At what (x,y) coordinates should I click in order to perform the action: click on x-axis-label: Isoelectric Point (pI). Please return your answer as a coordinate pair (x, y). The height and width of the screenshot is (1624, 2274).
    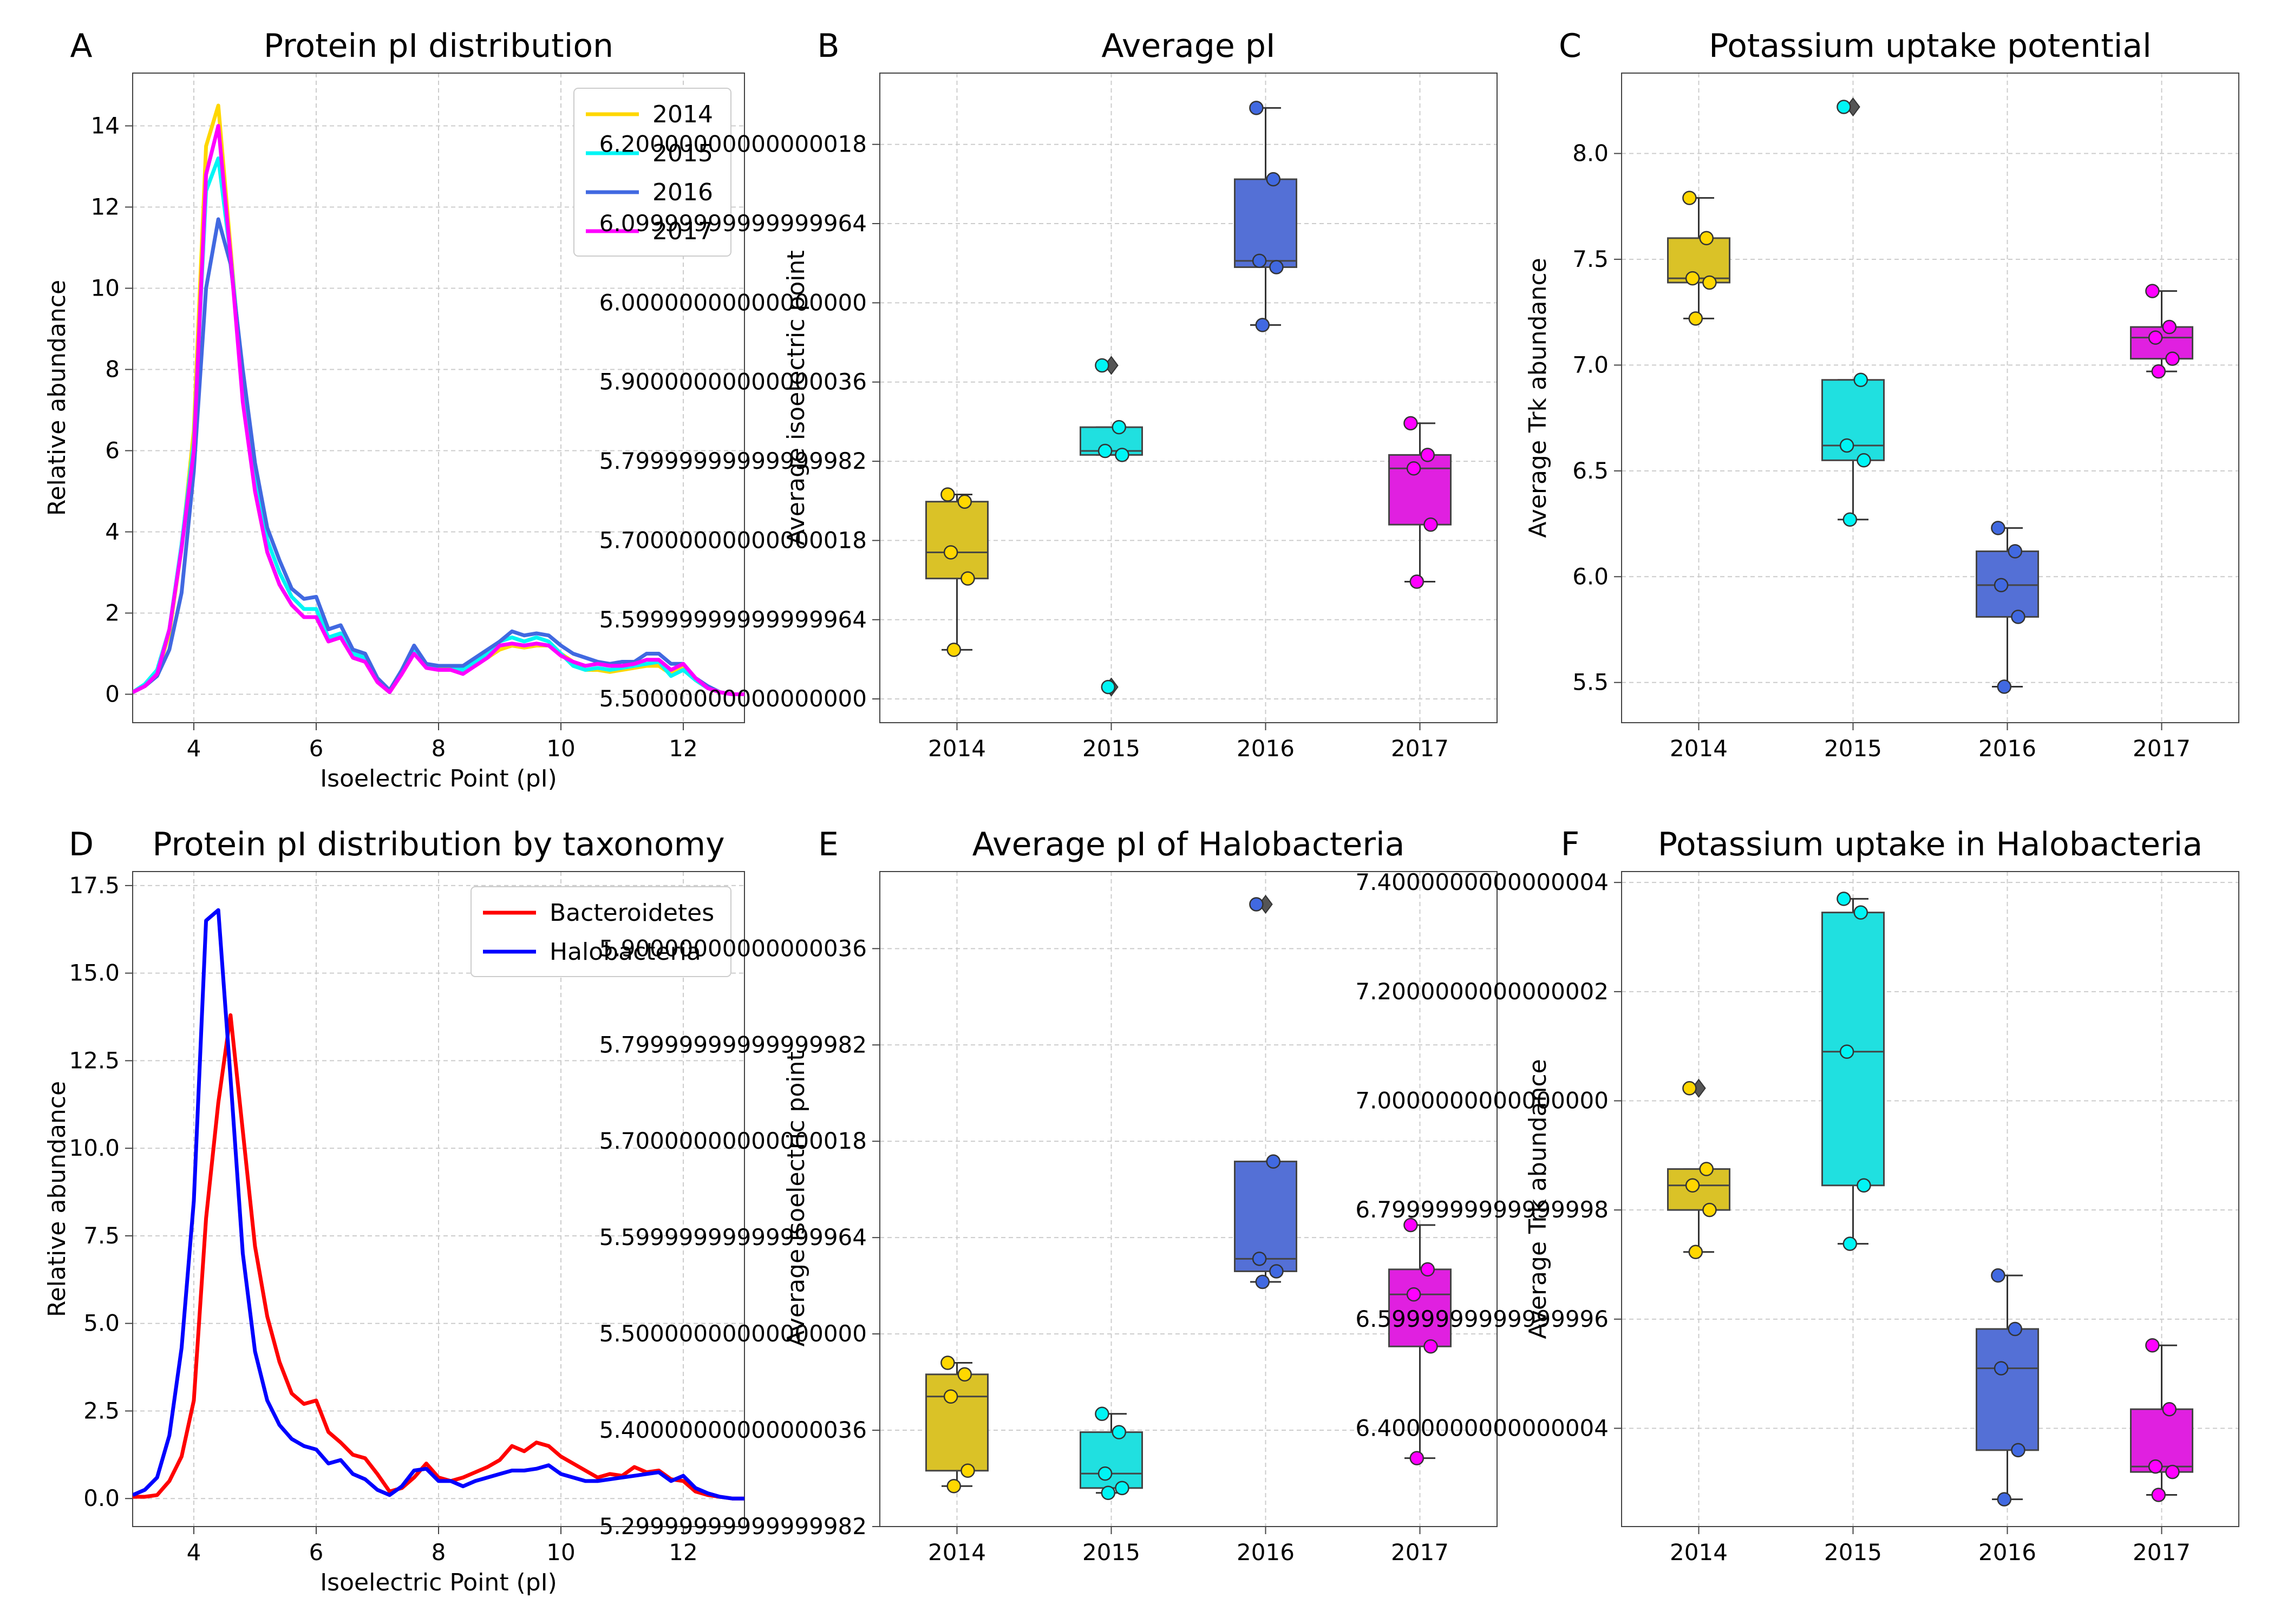
    Looking at the image, I should click on (439, 779).